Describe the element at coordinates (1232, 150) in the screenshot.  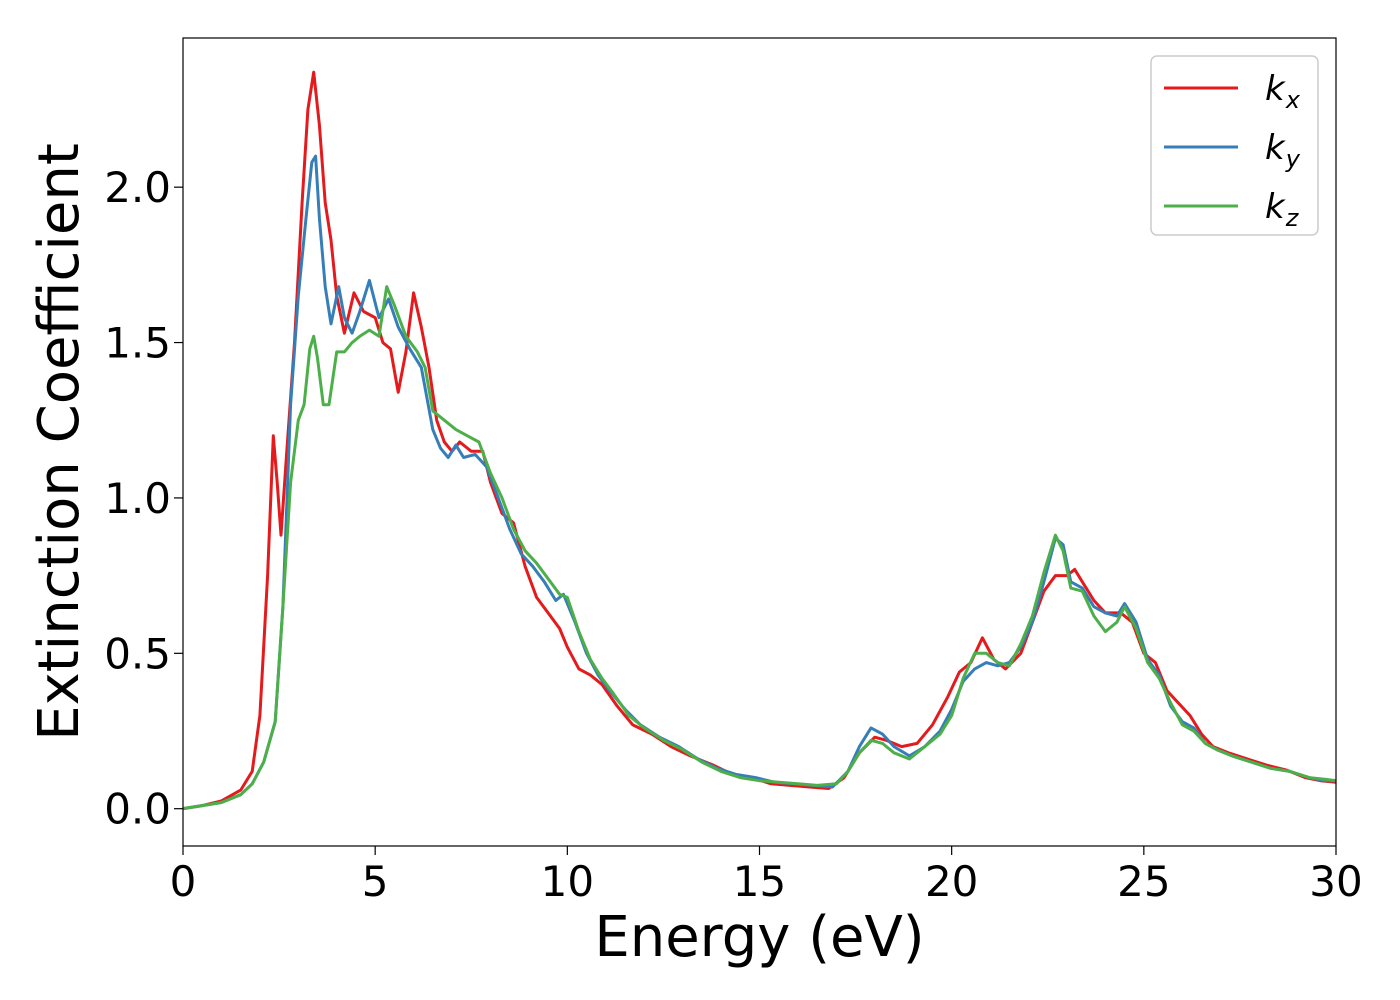
I see `legend-entry-ky: ky` at that location.